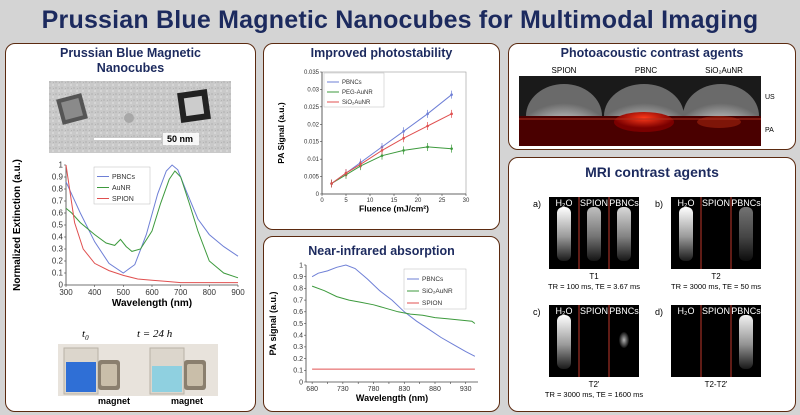 This screenshot has height=415, width=800. What do you see at coordinates (716, 286) in the screenshot?
I see `mri-caption-params: TR = 3000 ms, TE = 50 ms` at bounding box center [716, 286].